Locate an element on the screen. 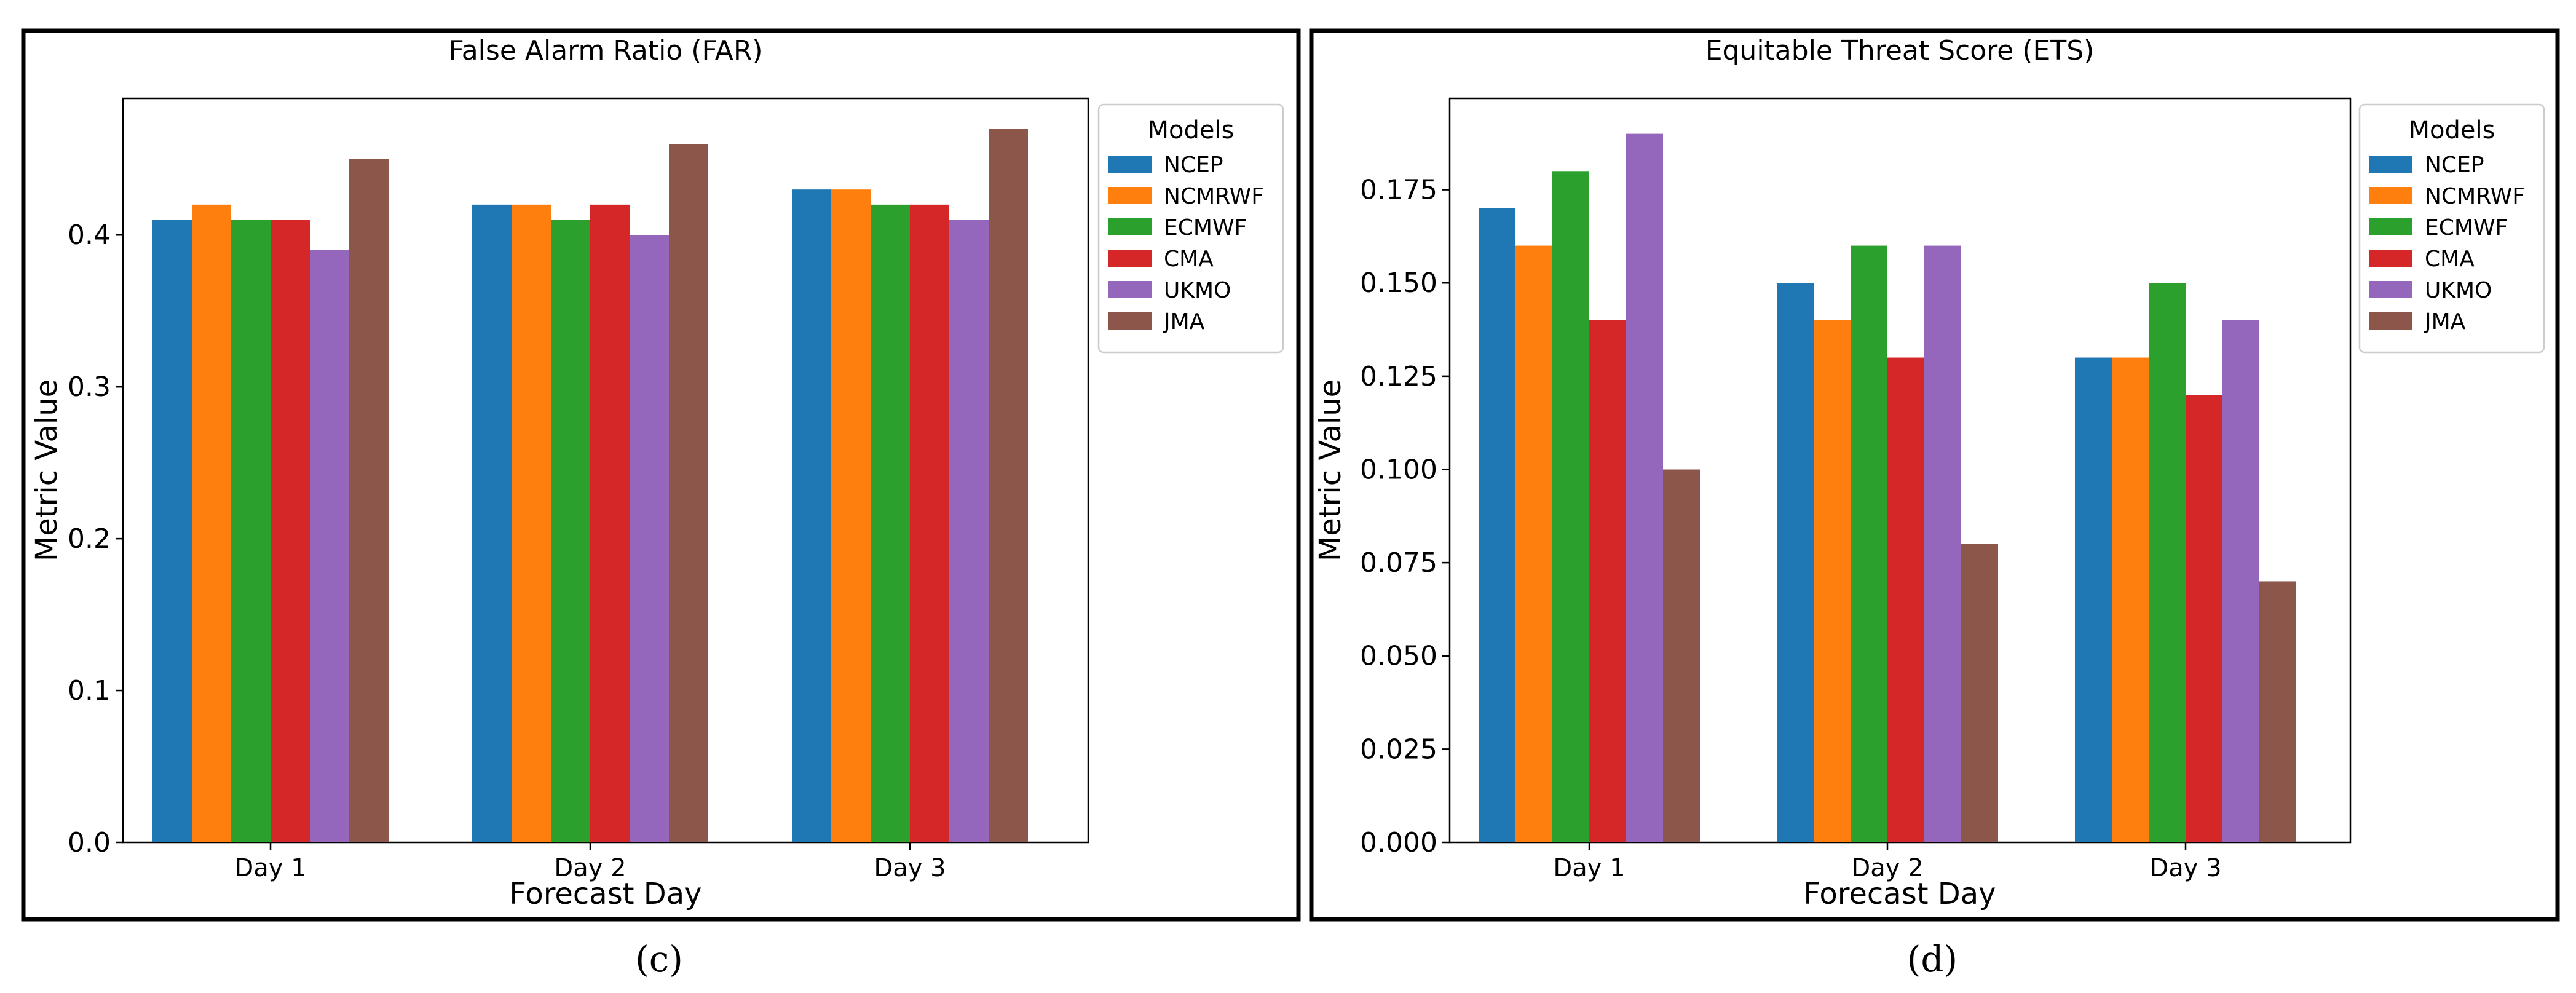  panel-d-y-axis: 0.000 0.025 0.050 0.075 0.100 0.125 0.150 0.175 is located at coordinates (1405, 516).